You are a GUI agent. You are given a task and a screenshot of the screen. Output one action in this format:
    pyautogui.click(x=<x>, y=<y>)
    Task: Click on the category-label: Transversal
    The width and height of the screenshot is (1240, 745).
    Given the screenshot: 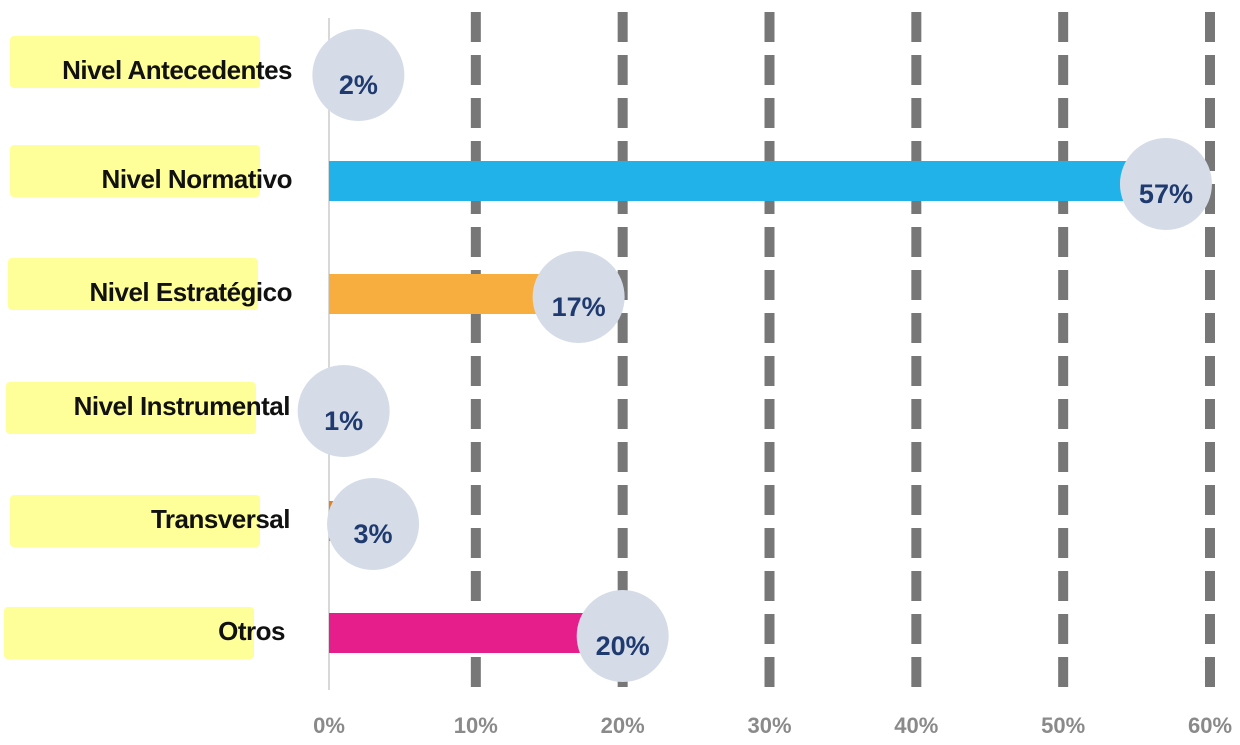 What is the action you would take?
    pyautogui.click(x=220, y=519)
    